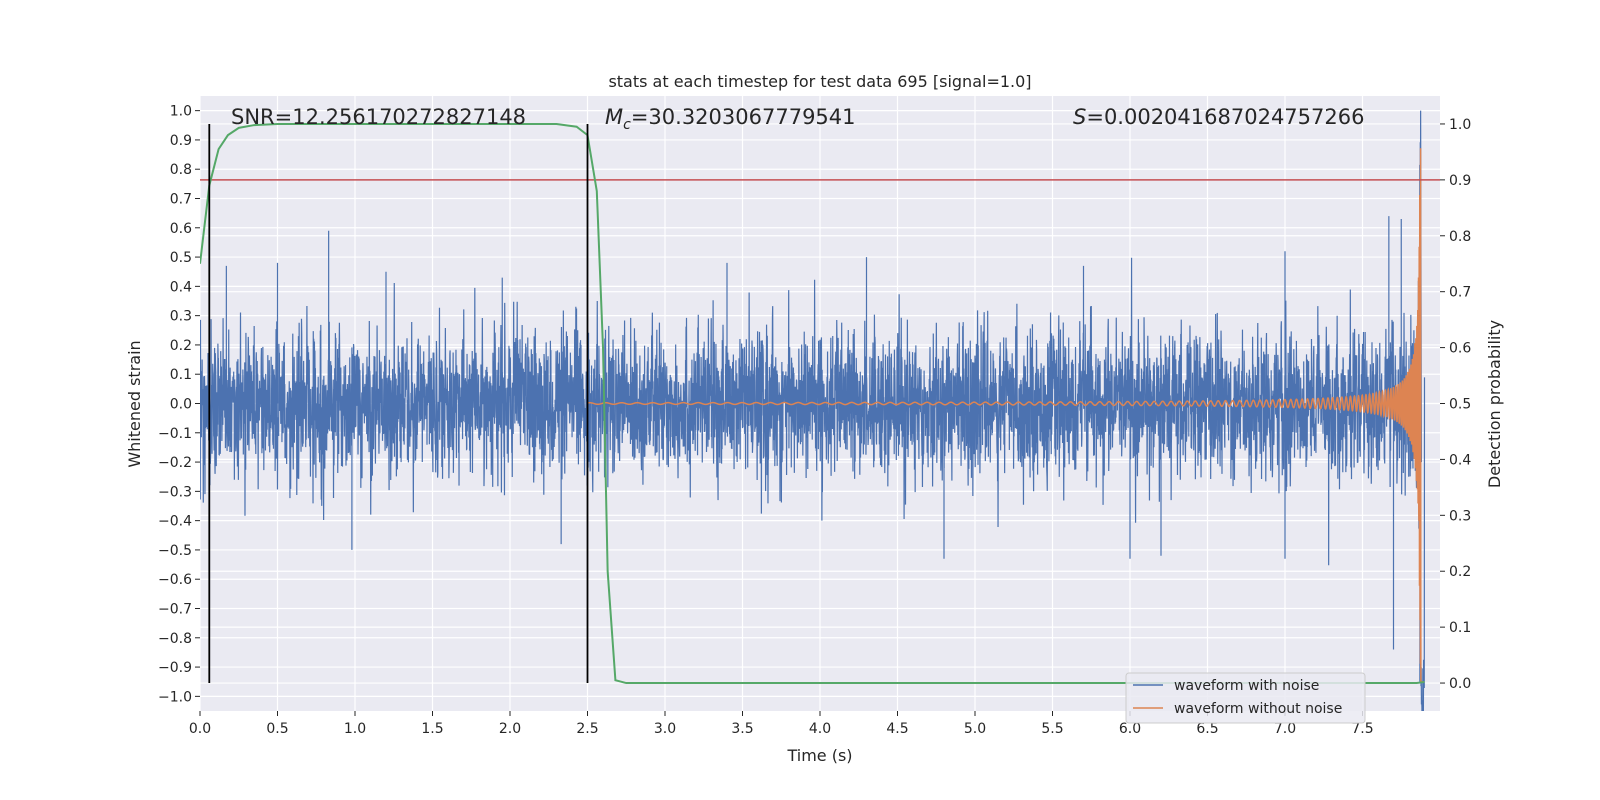 Image resolution: width=1600 pixels, height=800 pixels. What do you see at coordinates (1460, 628) in the screenshot?
I see `y-right-tick-label: 0.1` at bounding box center [1460, 628].